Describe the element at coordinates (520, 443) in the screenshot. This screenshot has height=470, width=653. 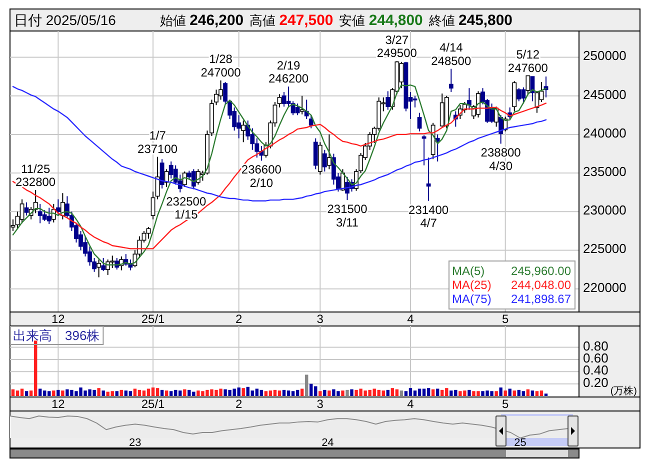
I see `x-tick-label: 25` at that location.